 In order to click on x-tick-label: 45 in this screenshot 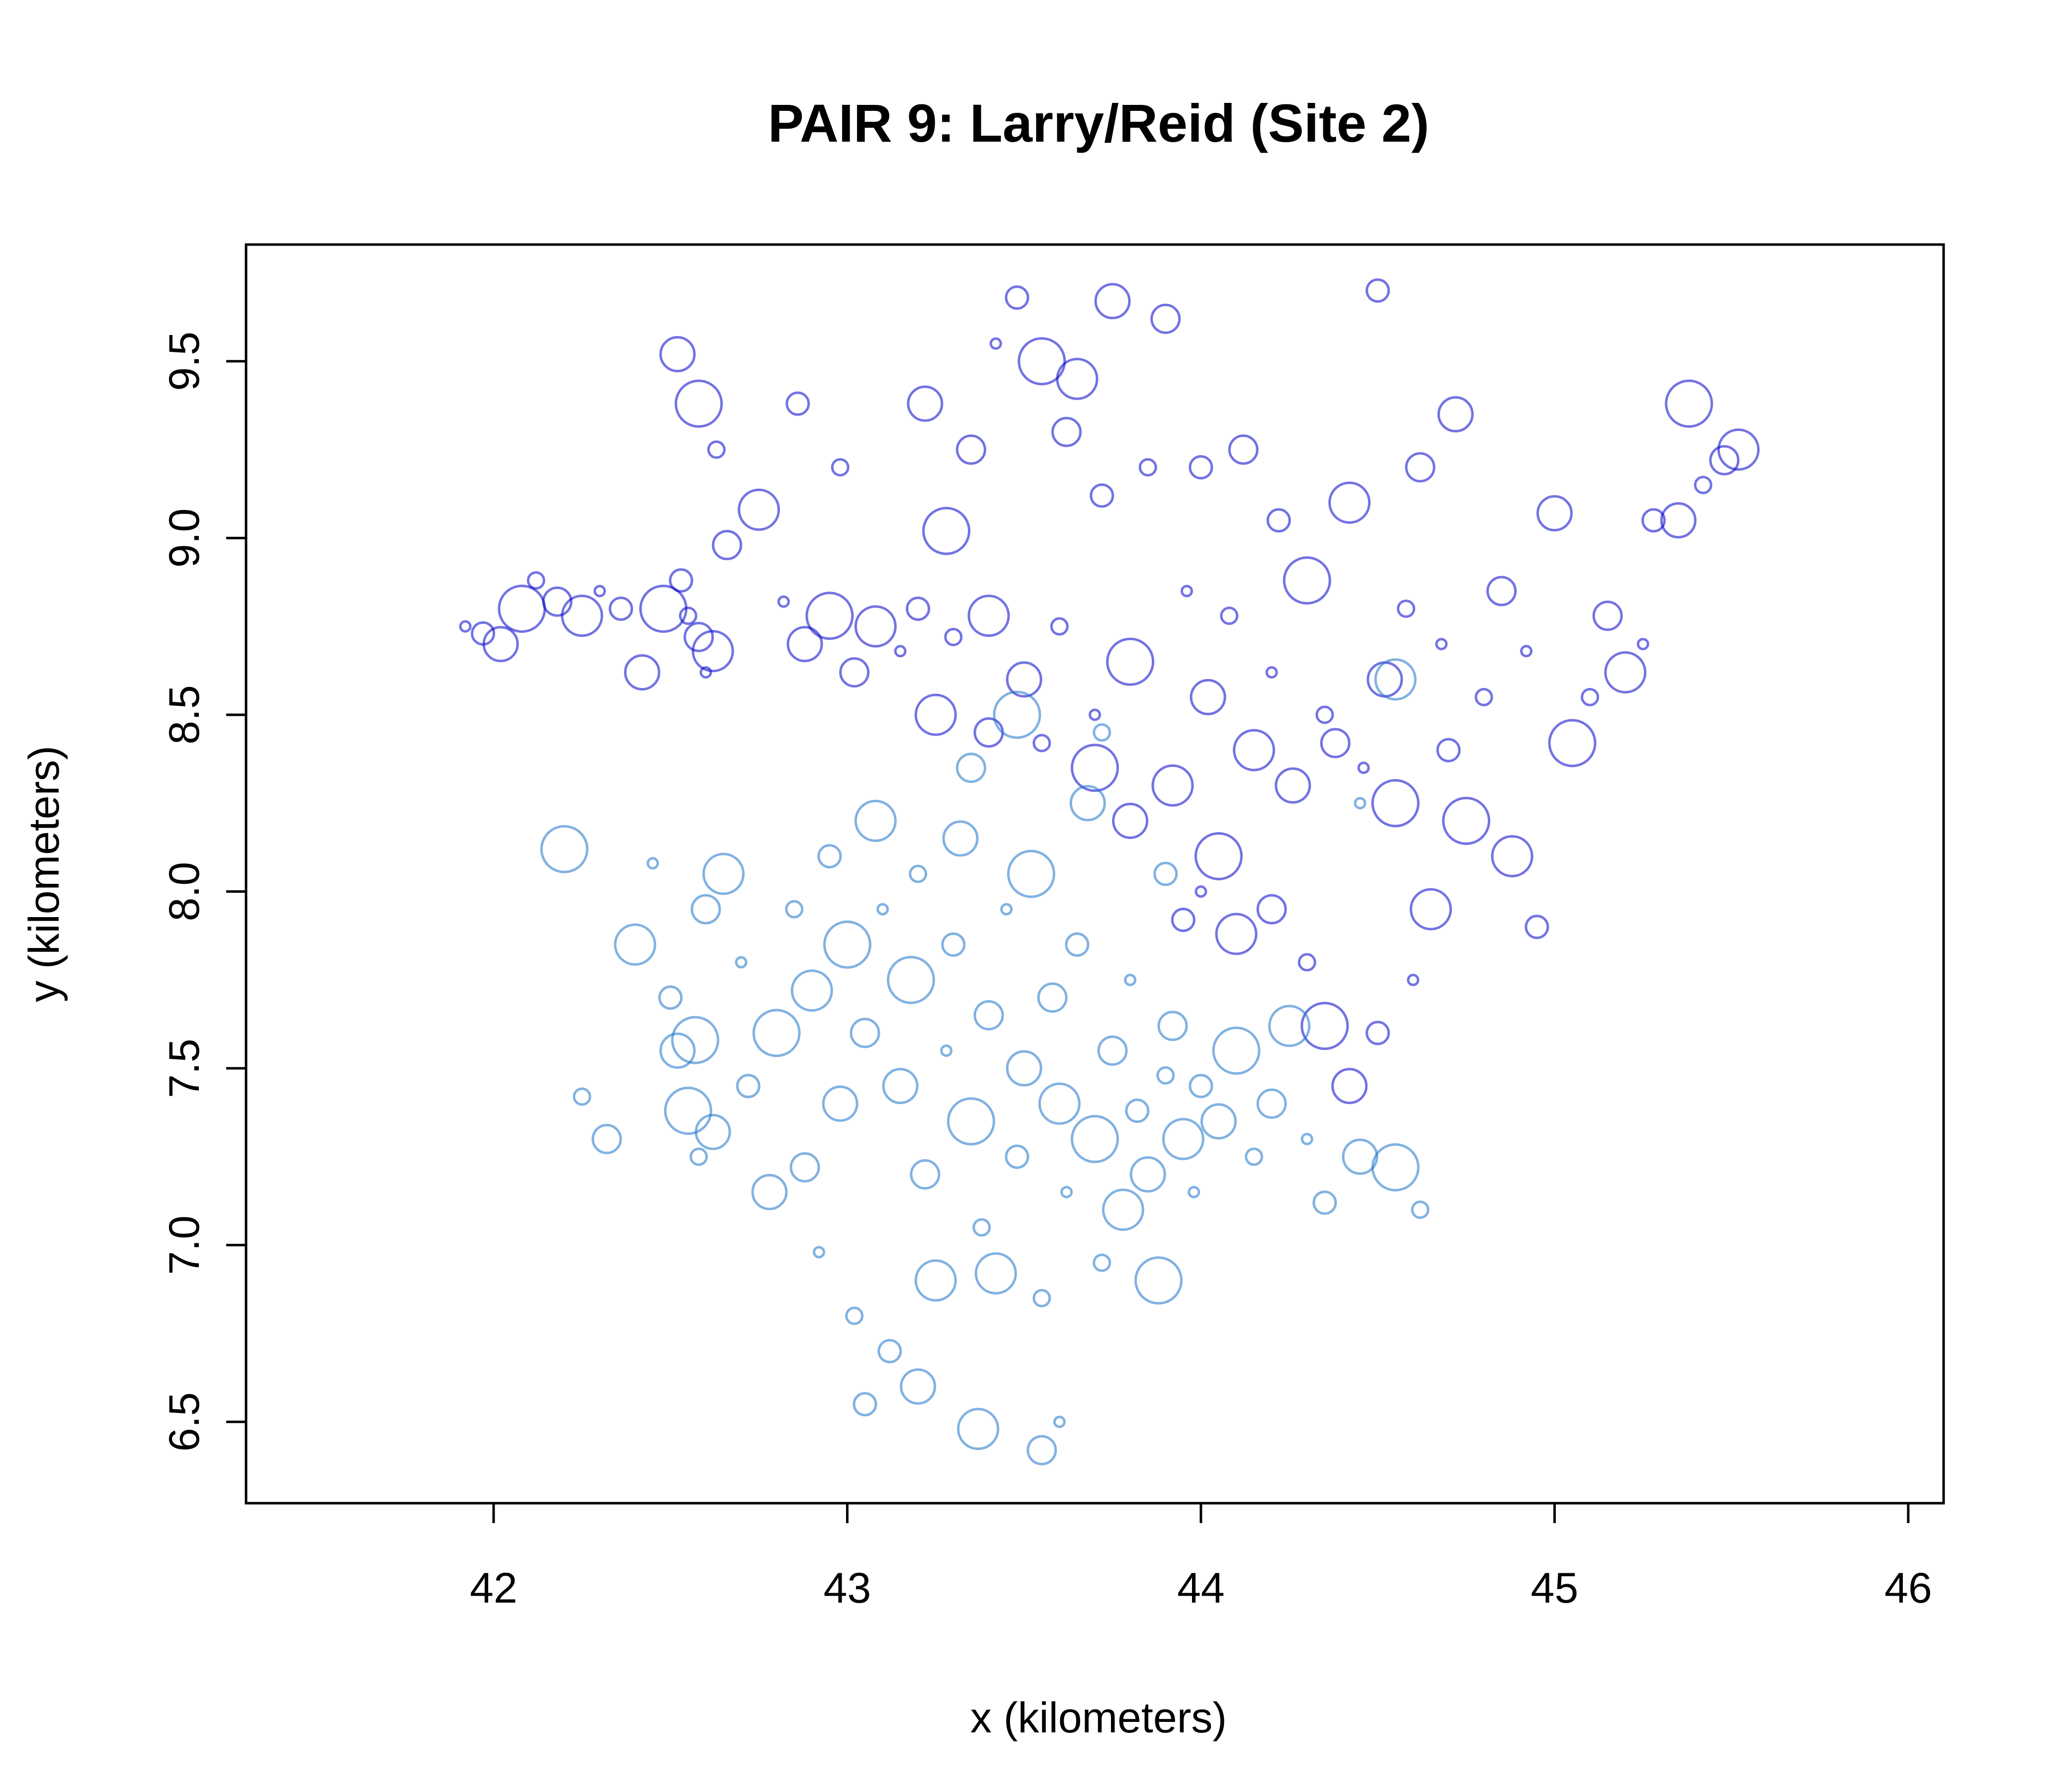, I will do `click(1555, 1588)`.